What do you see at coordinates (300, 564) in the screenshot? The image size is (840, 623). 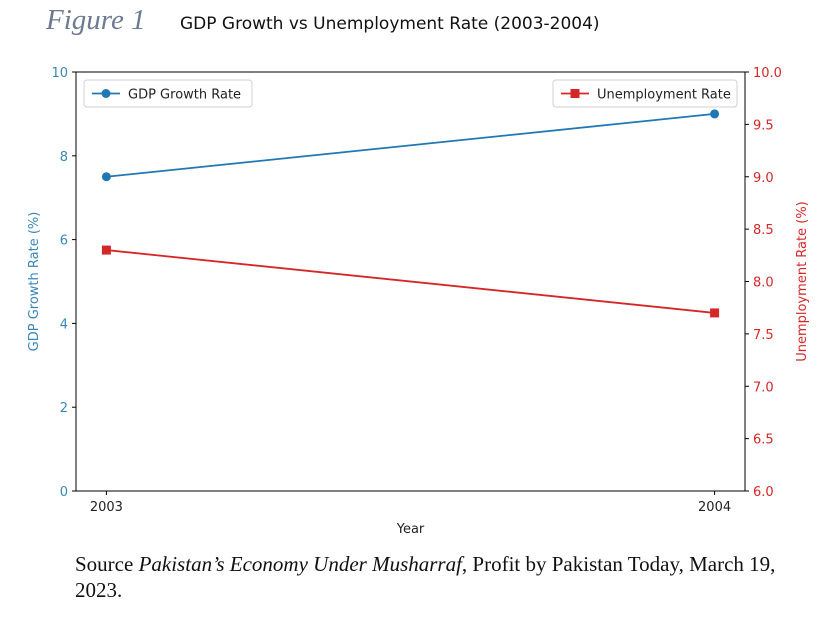 I see `source-title: Pakistan’s Economy Under Musharraf` at bounding box center [300, 564].